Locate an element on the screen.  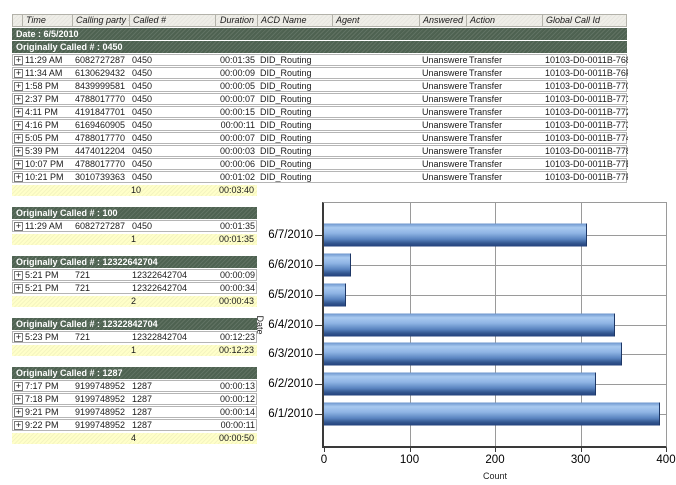
cell-global: 10103-D0-0011B-778 is located at coordinates (586, 151).